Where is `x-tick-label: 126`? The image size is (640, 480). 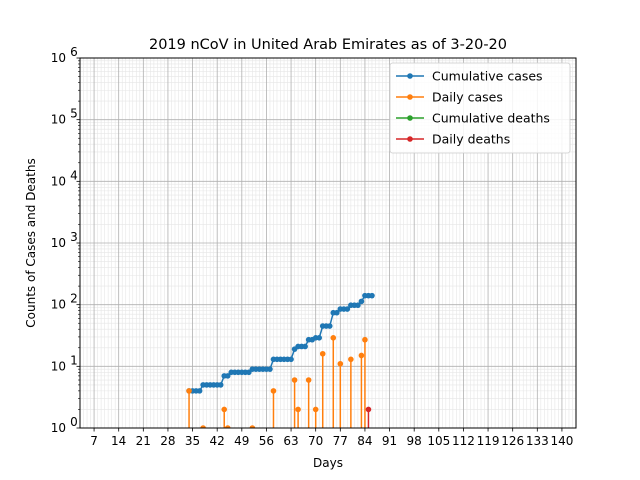 x-tick-label: 126 is located at coordinates (512, 441).